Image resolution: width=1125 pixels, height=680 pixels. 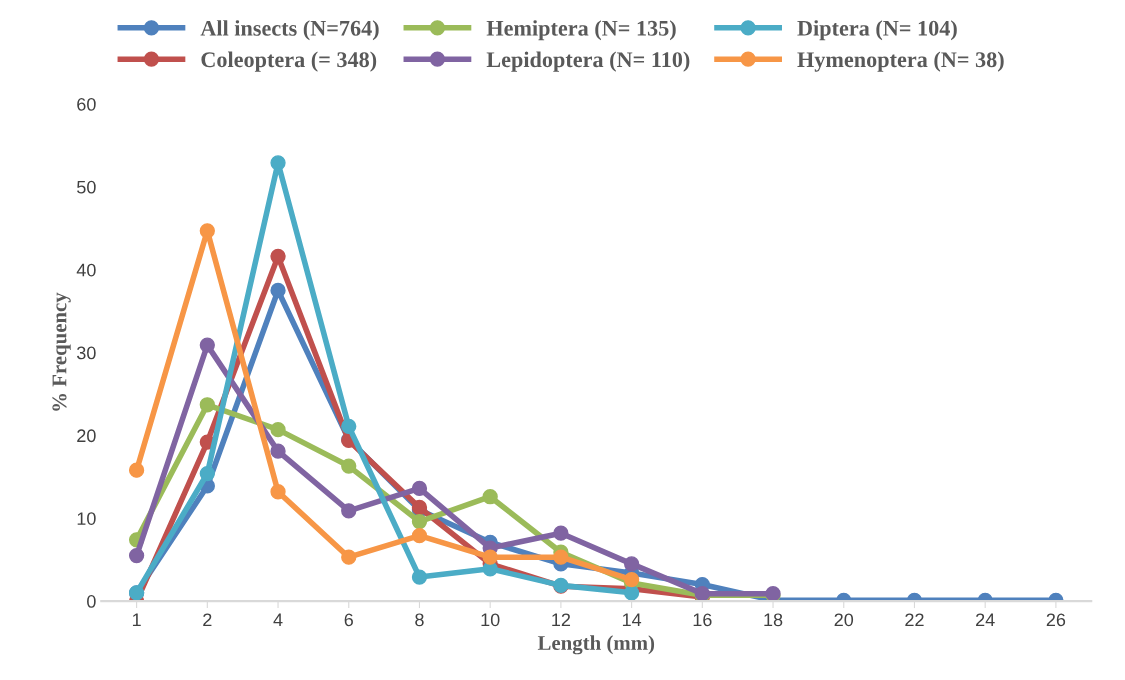 I want to click on x-tick-label: 18, so click(x=773, y=620).